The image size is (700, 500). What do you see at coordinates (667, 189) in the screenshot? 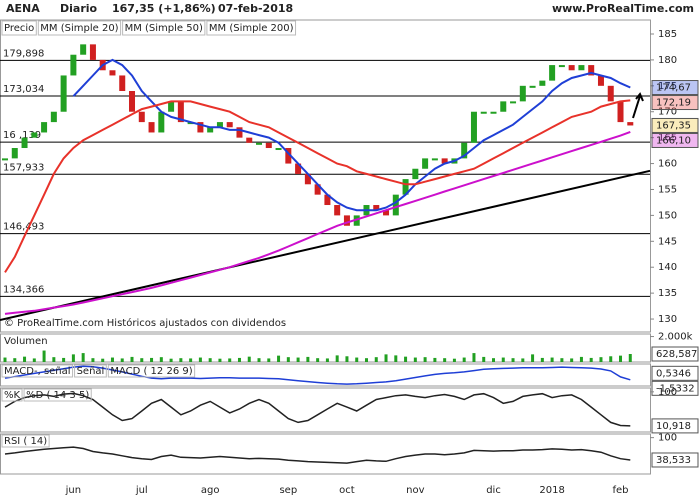
I see `y-tick-label: 155` at bounding box center [667, 189].